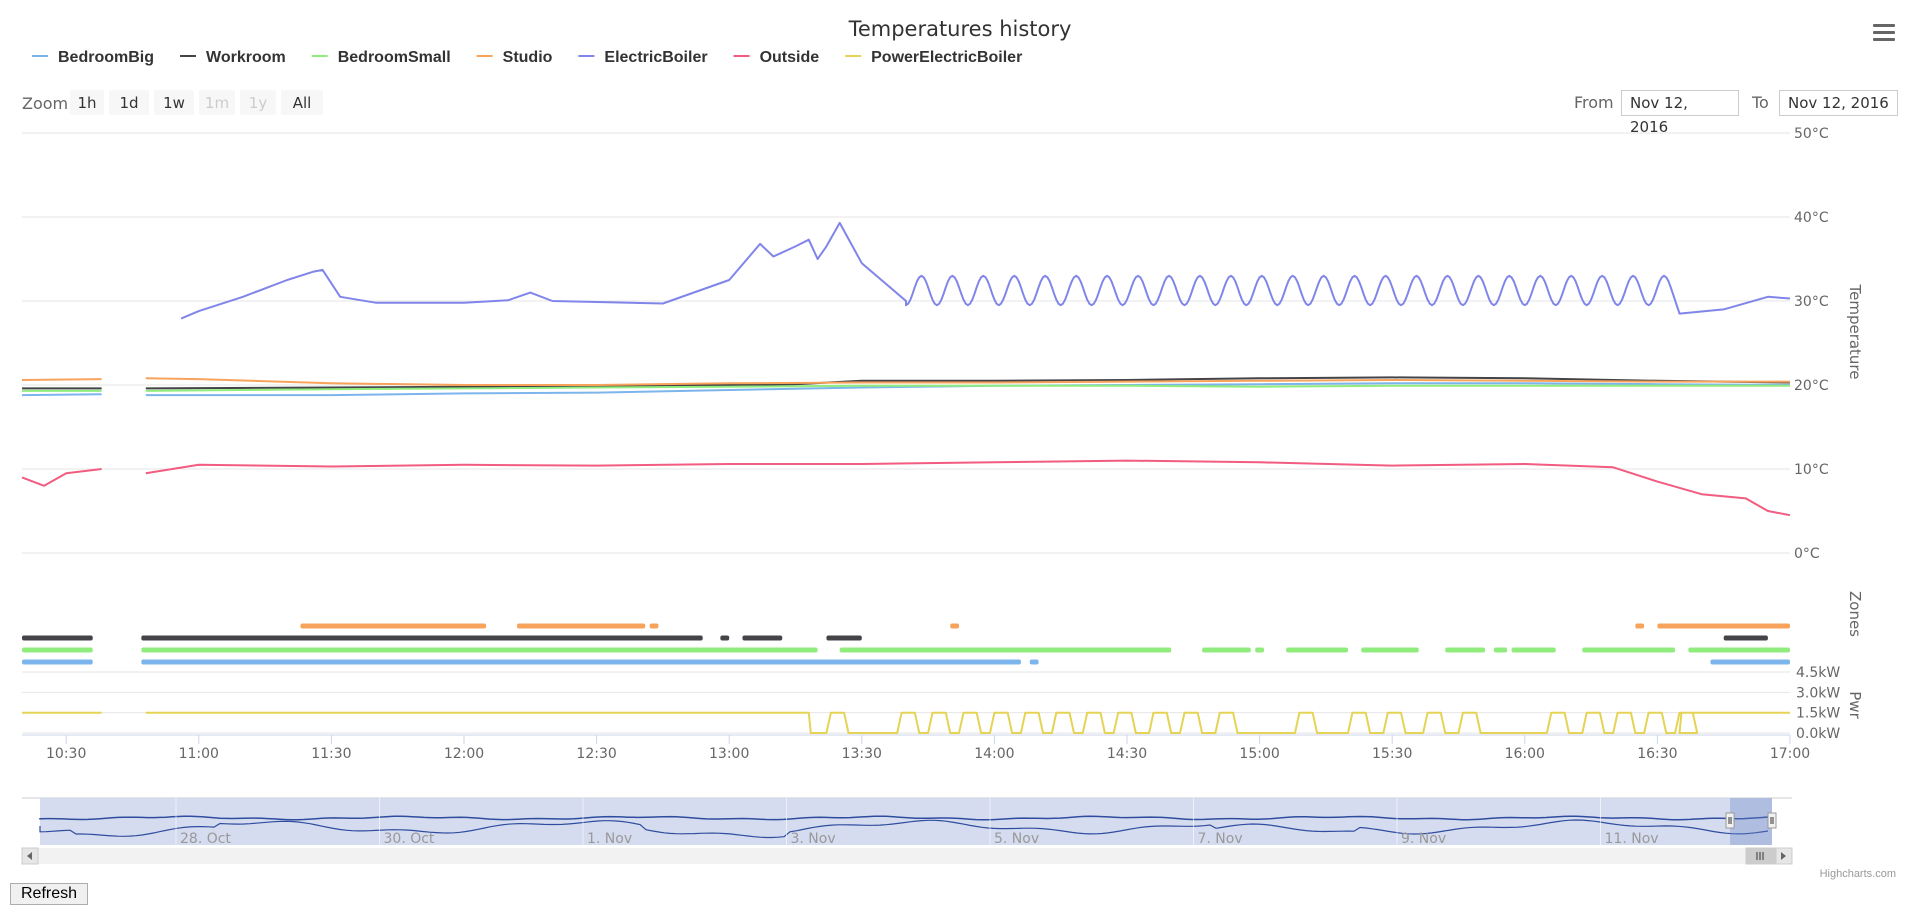 This screenshot has height=905, width=1920. I want to click on y-tick-label: 0.0kW, so click(1818, 734).